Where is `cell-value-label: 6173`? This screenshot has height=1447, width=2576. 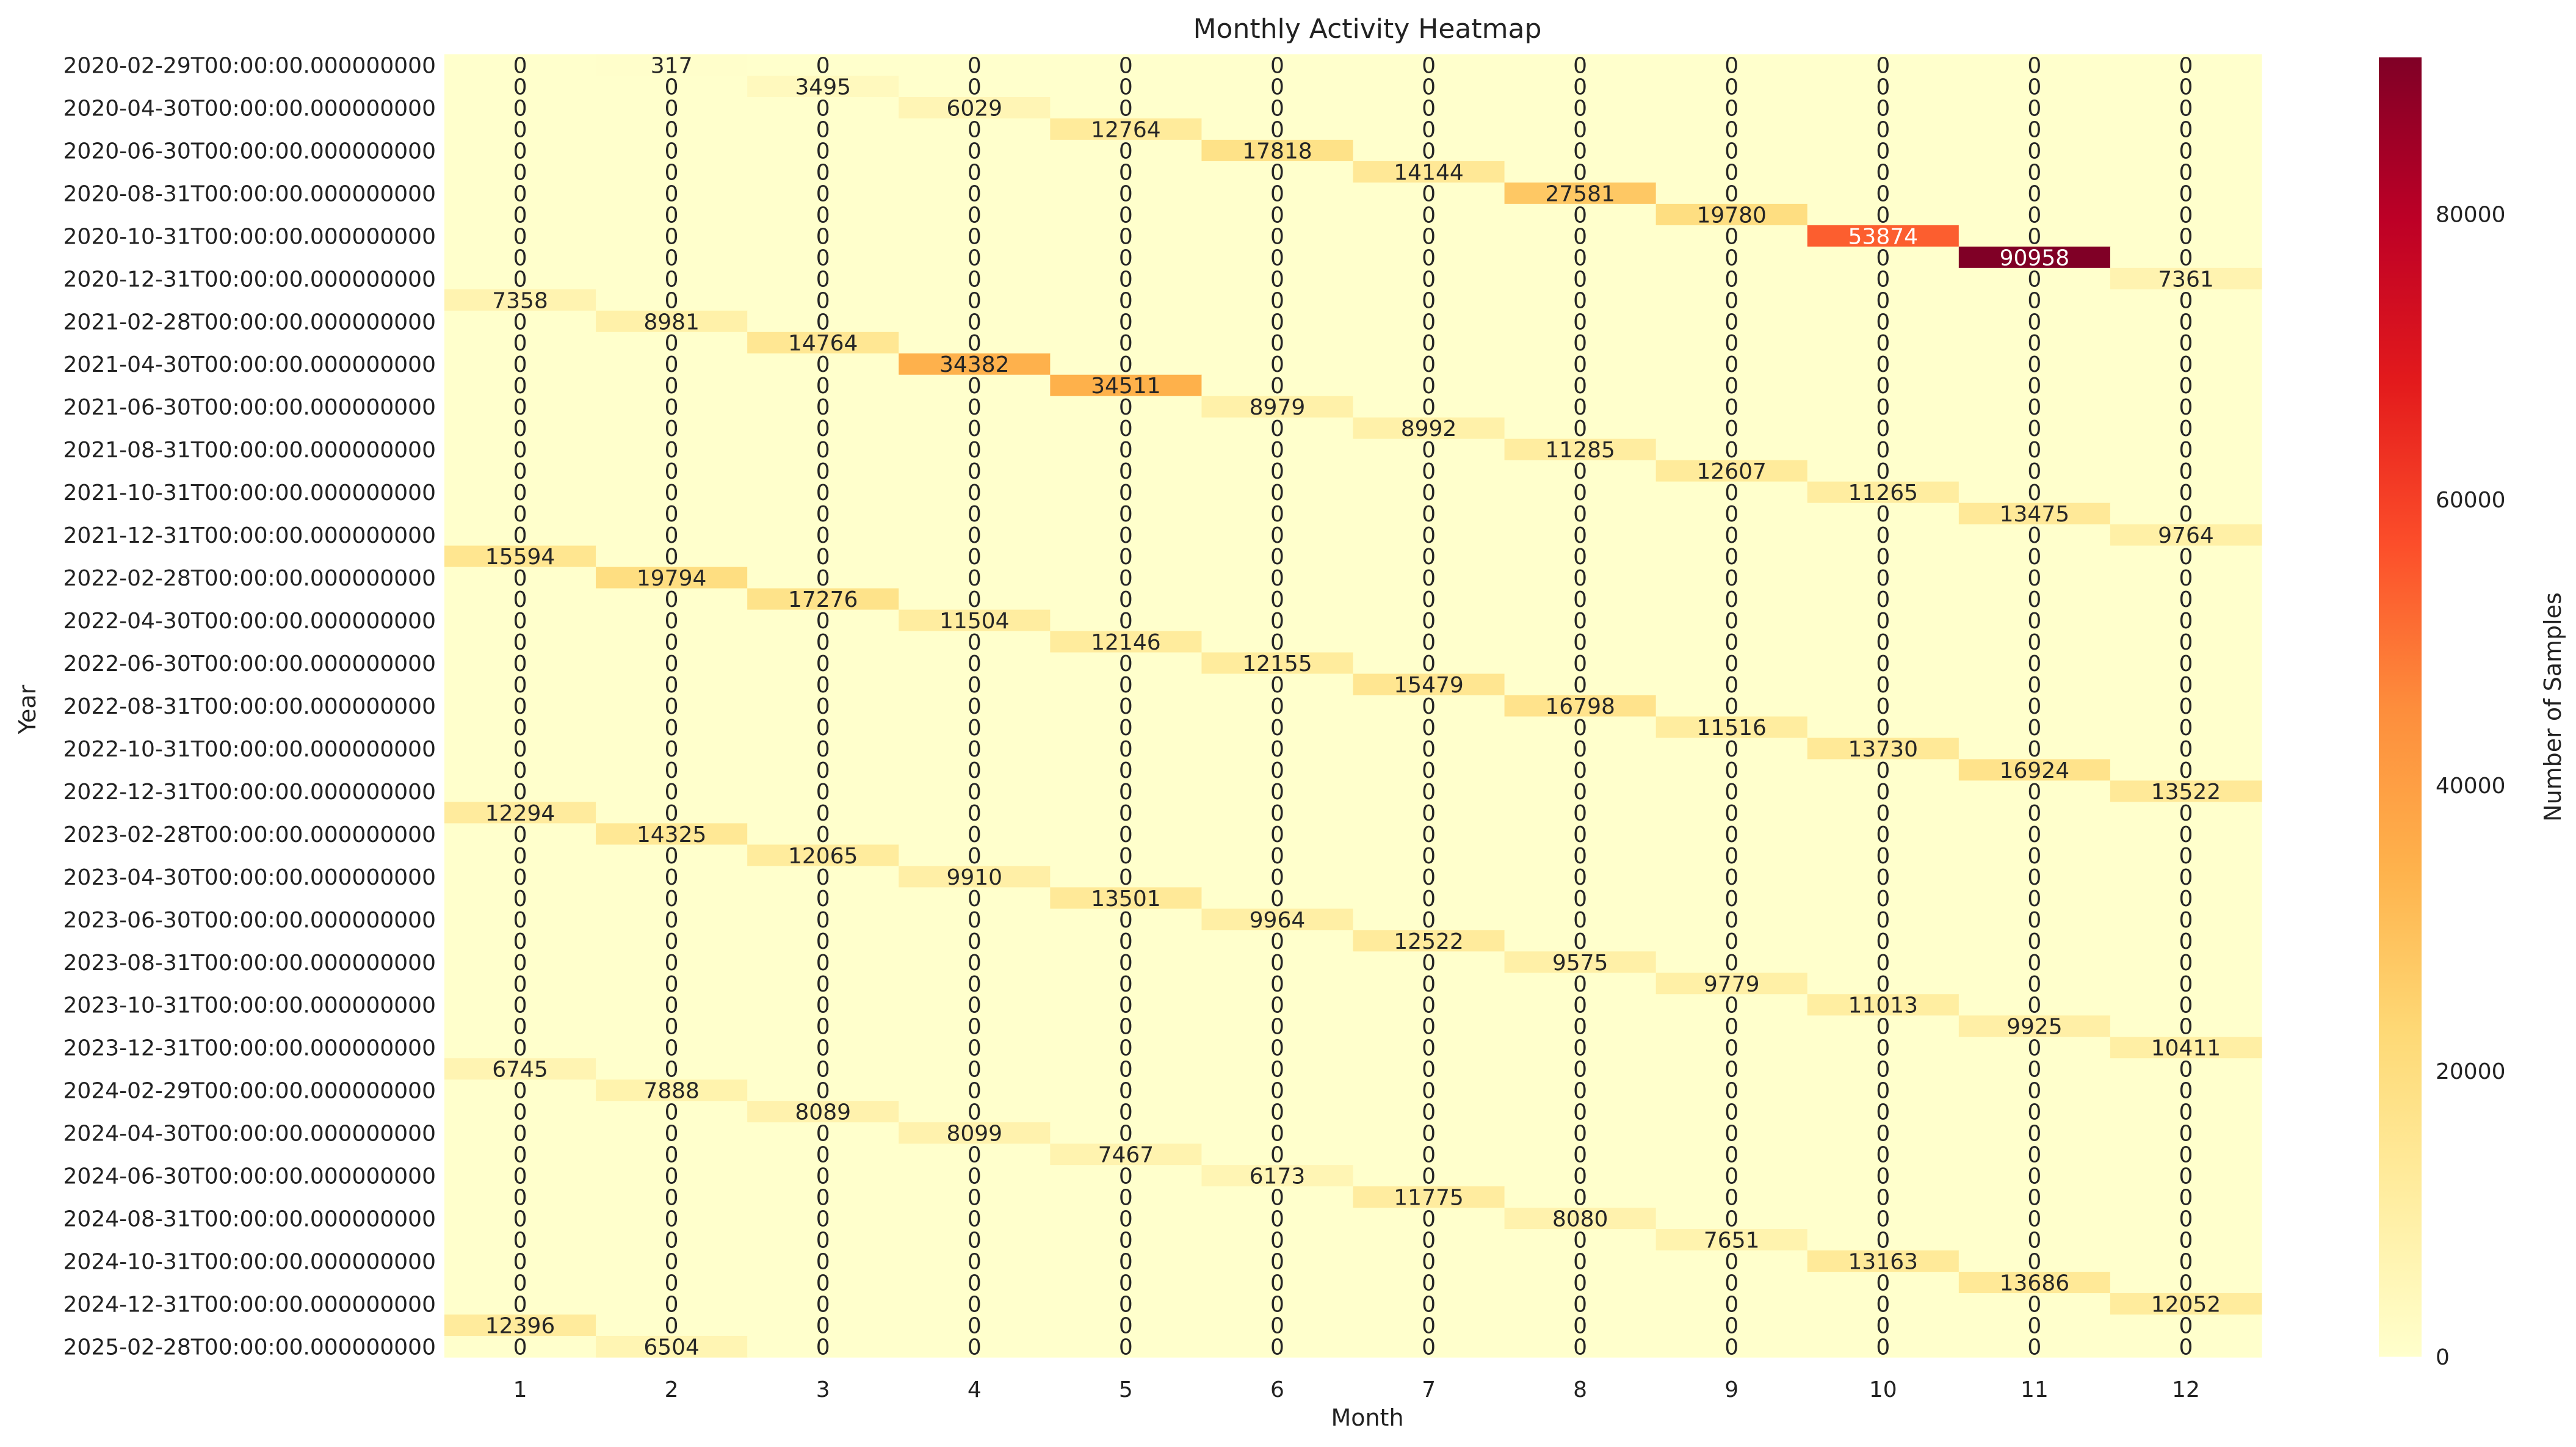 cell-value-label: 6173 is located at coordinates (1278, 1176).